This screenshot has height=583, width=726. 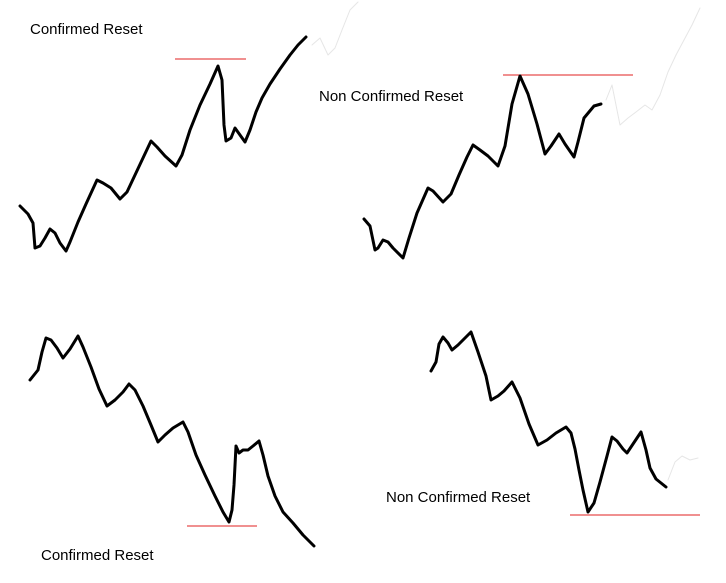 I want to click on price-line-top-right, so click(x=482, y=167).